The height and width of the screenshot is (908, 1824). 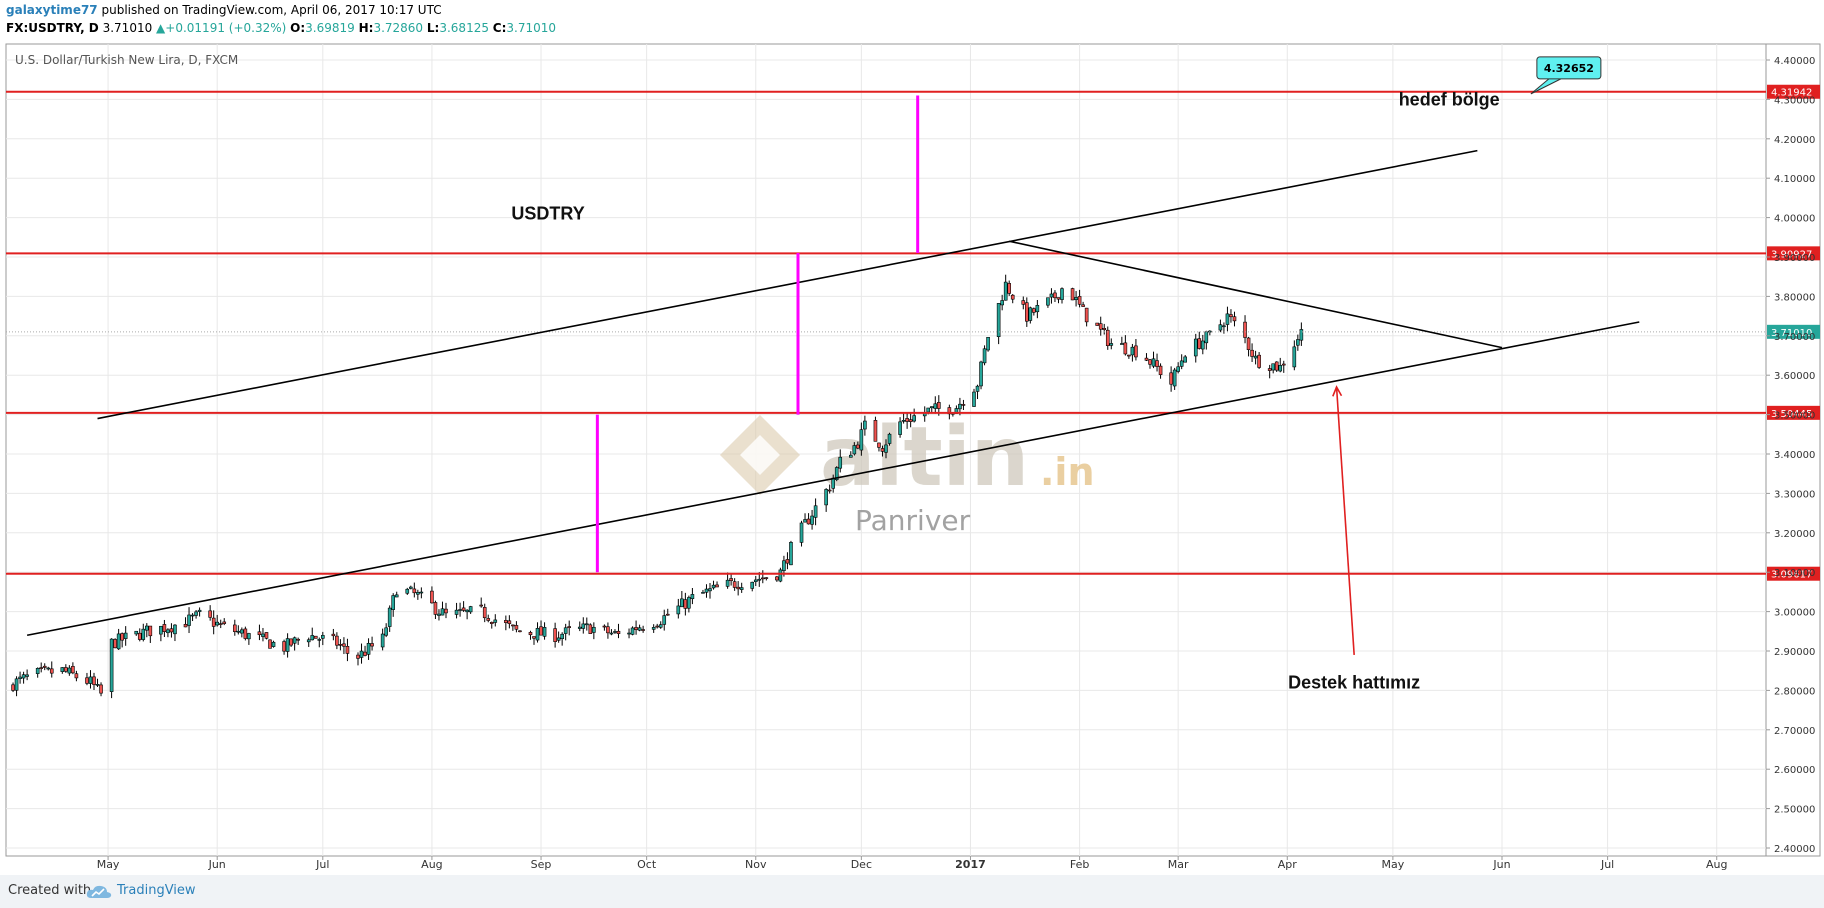 I want to click on price-axis, so click(x=1793, y=450).